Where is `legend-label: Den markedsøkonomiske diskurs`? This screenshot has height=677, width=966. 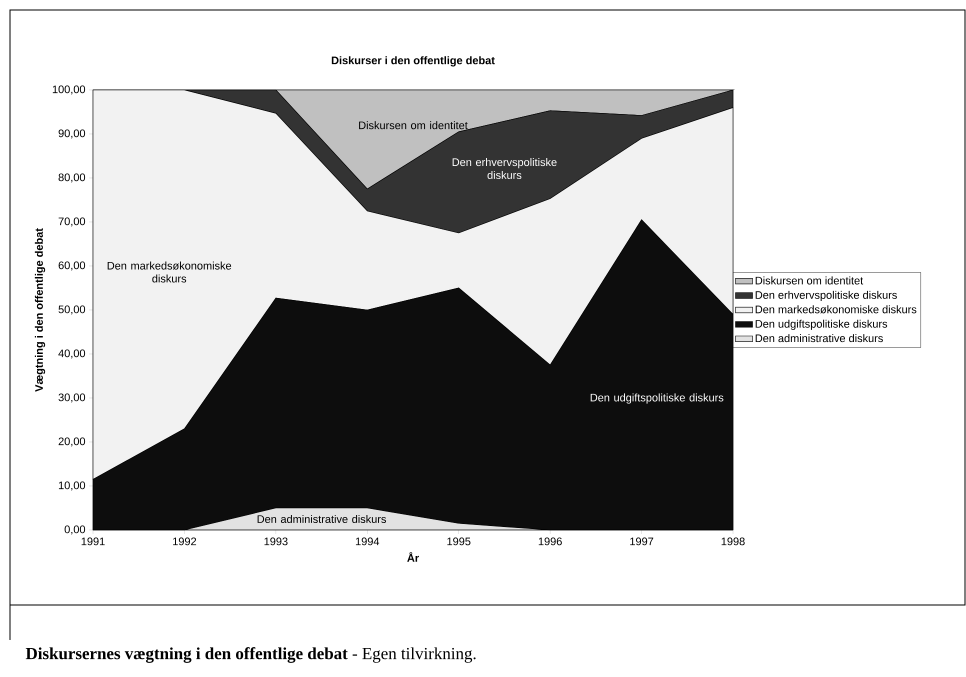 legend-label: Den markedsøkonomiske diskurs is located at coordinates (836, 309).